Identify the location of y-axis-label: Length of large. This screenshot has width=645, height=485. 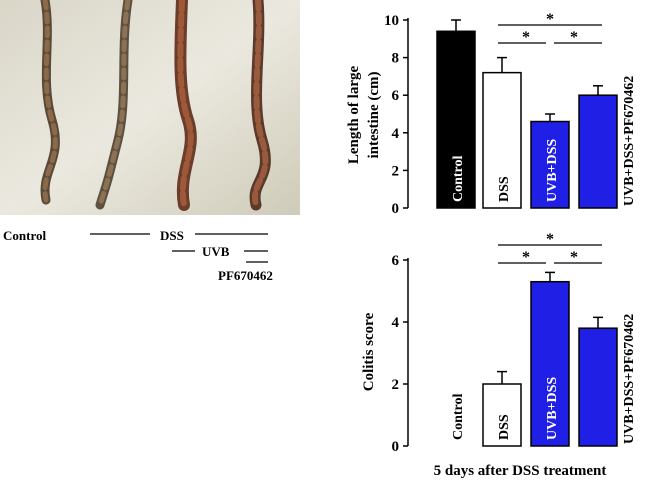
(354, 115).